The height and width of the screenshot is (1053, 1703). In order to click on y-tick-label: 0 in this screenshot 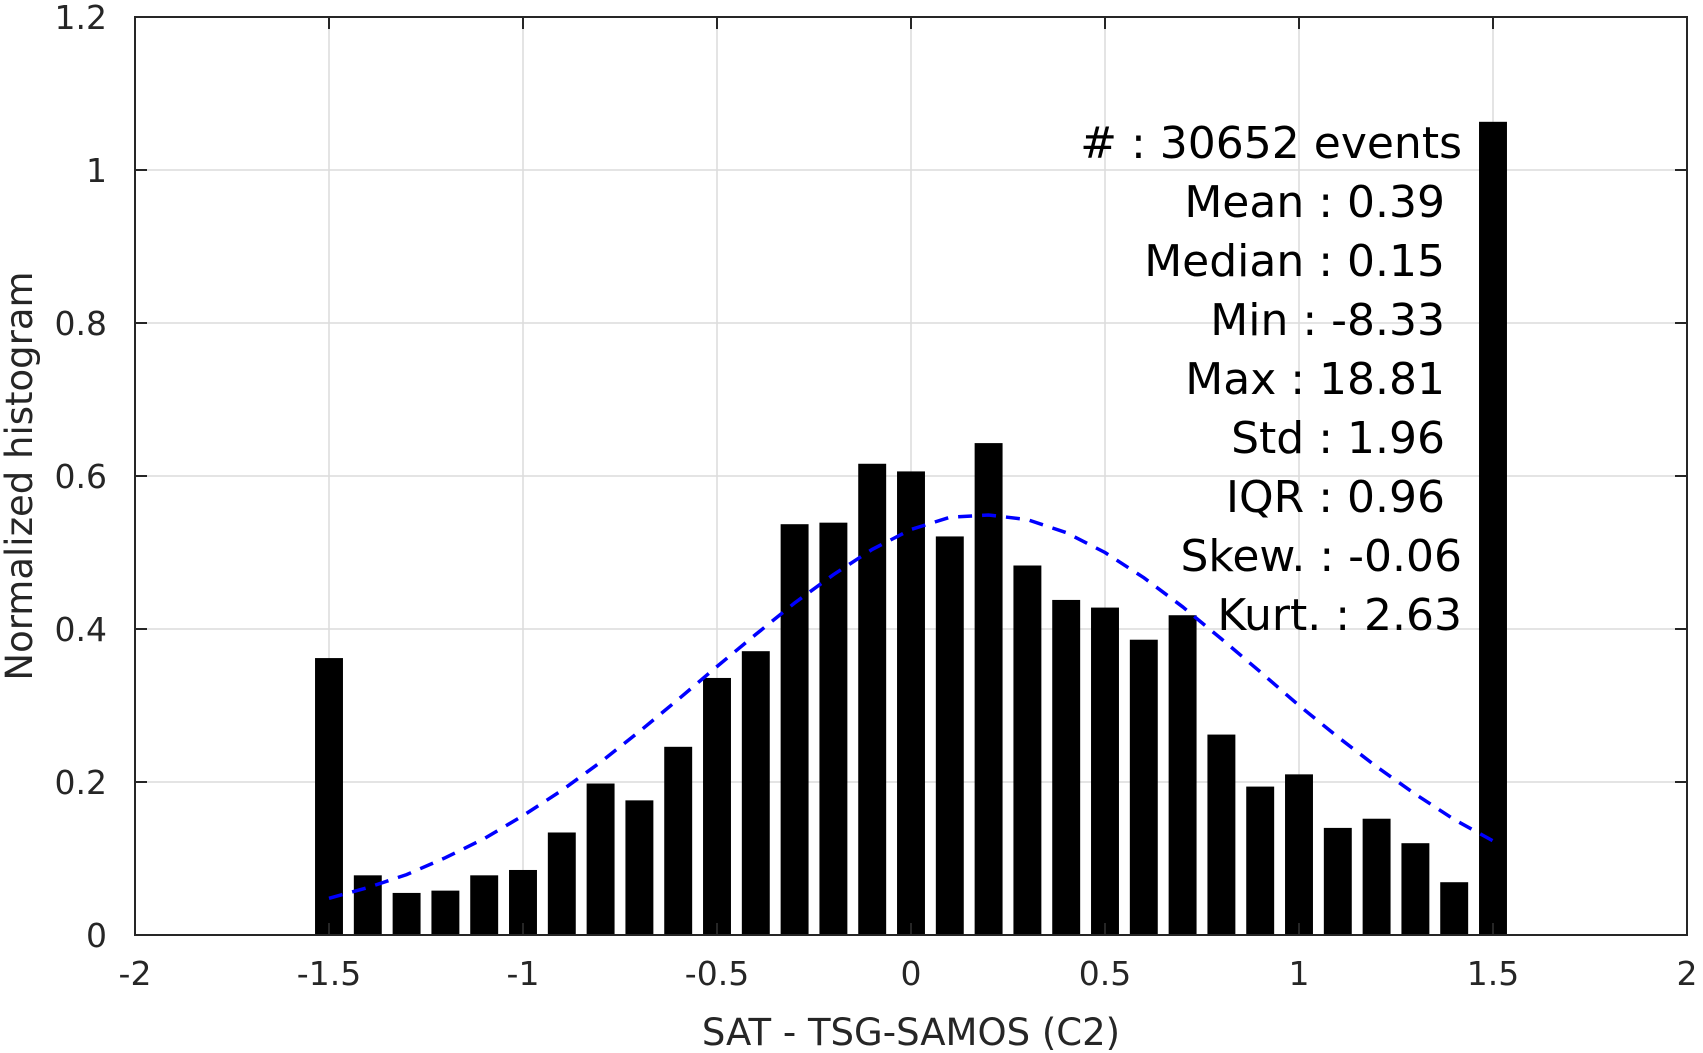, I will do `click(96, 935)`.